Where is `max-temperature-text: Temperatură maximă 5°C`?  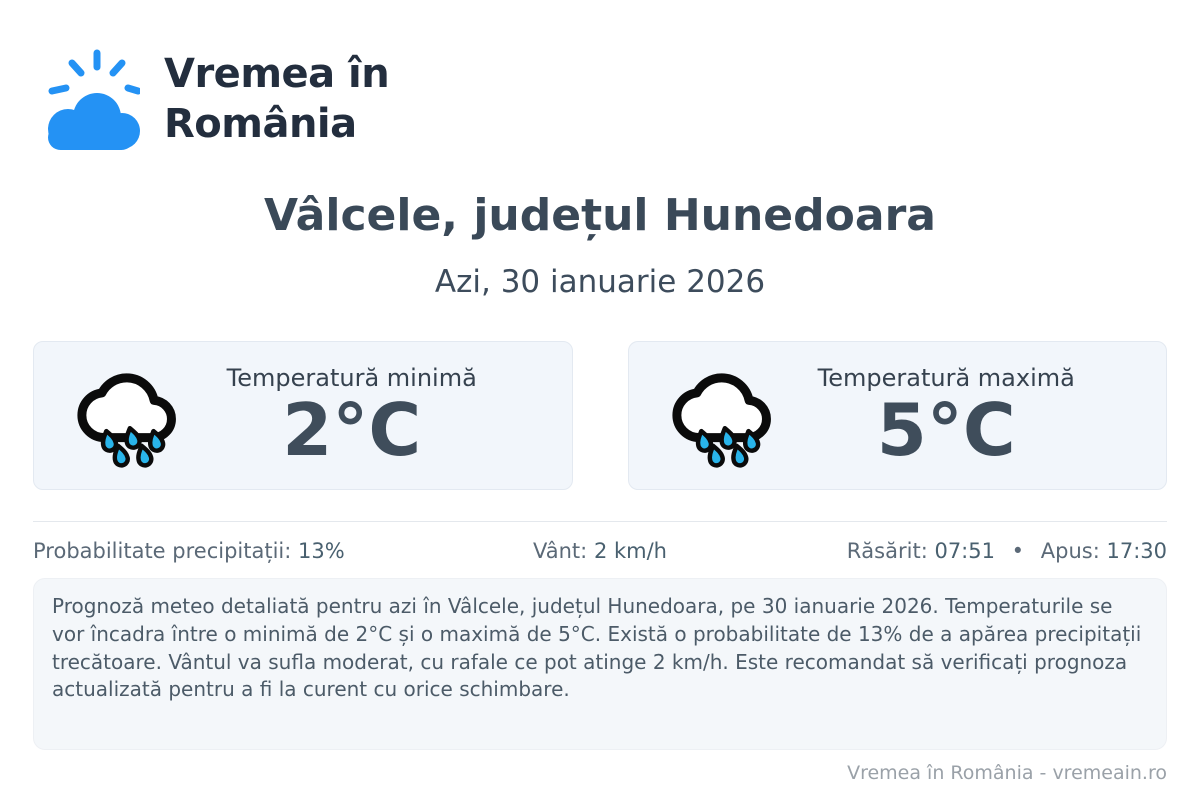
max-temperature-text: Temperatură maximă 5°C is located at coordinates (947, 415).